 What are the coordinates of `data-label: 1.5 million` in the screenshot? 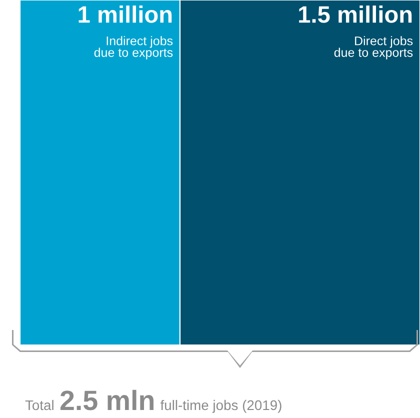 It's located at (355, 14).